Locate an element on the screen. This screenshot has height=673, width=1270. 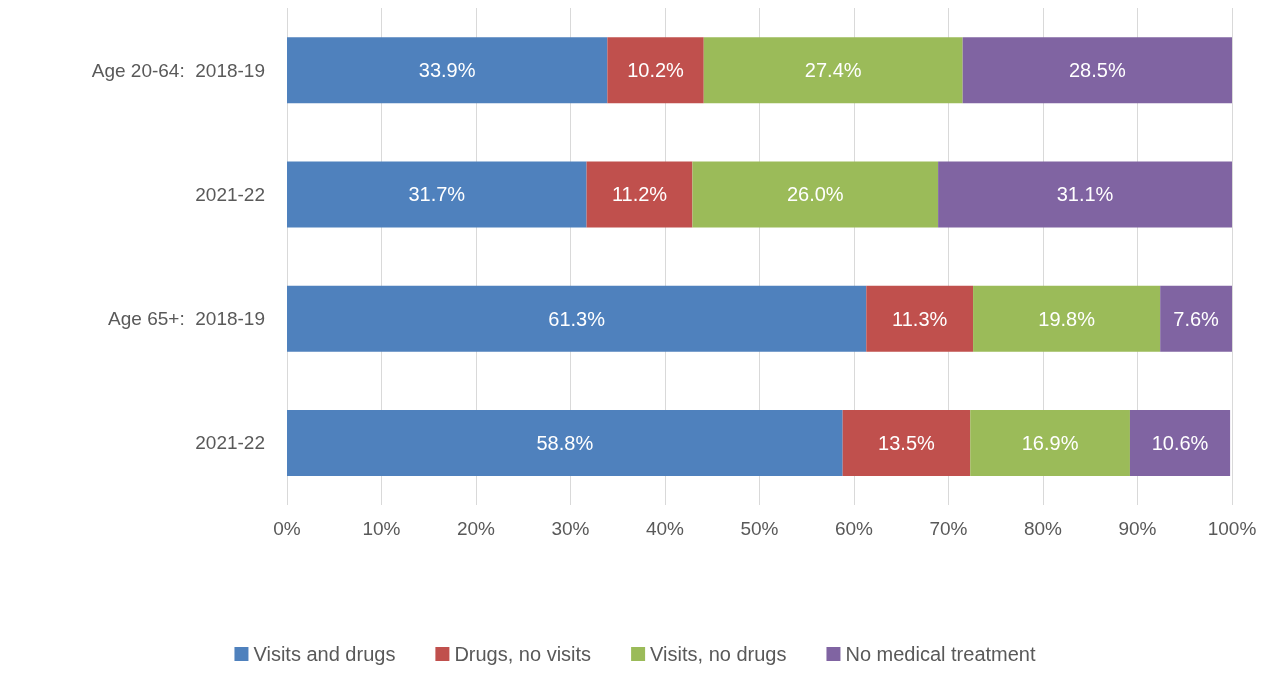
x-tick-label: 0% is located at coordinates (287, 528).